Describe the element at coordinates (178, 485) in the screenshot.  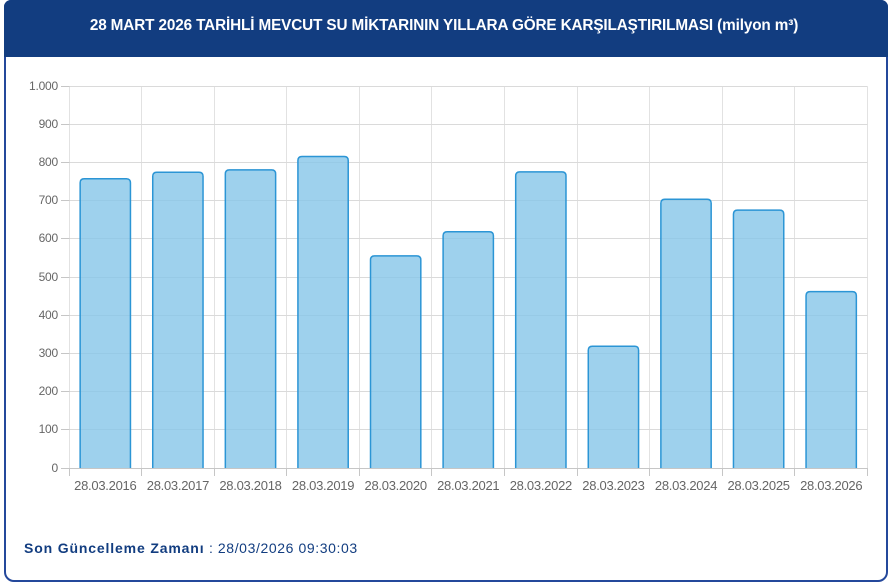
I see `svg-text: 28.03.2017` at that location.